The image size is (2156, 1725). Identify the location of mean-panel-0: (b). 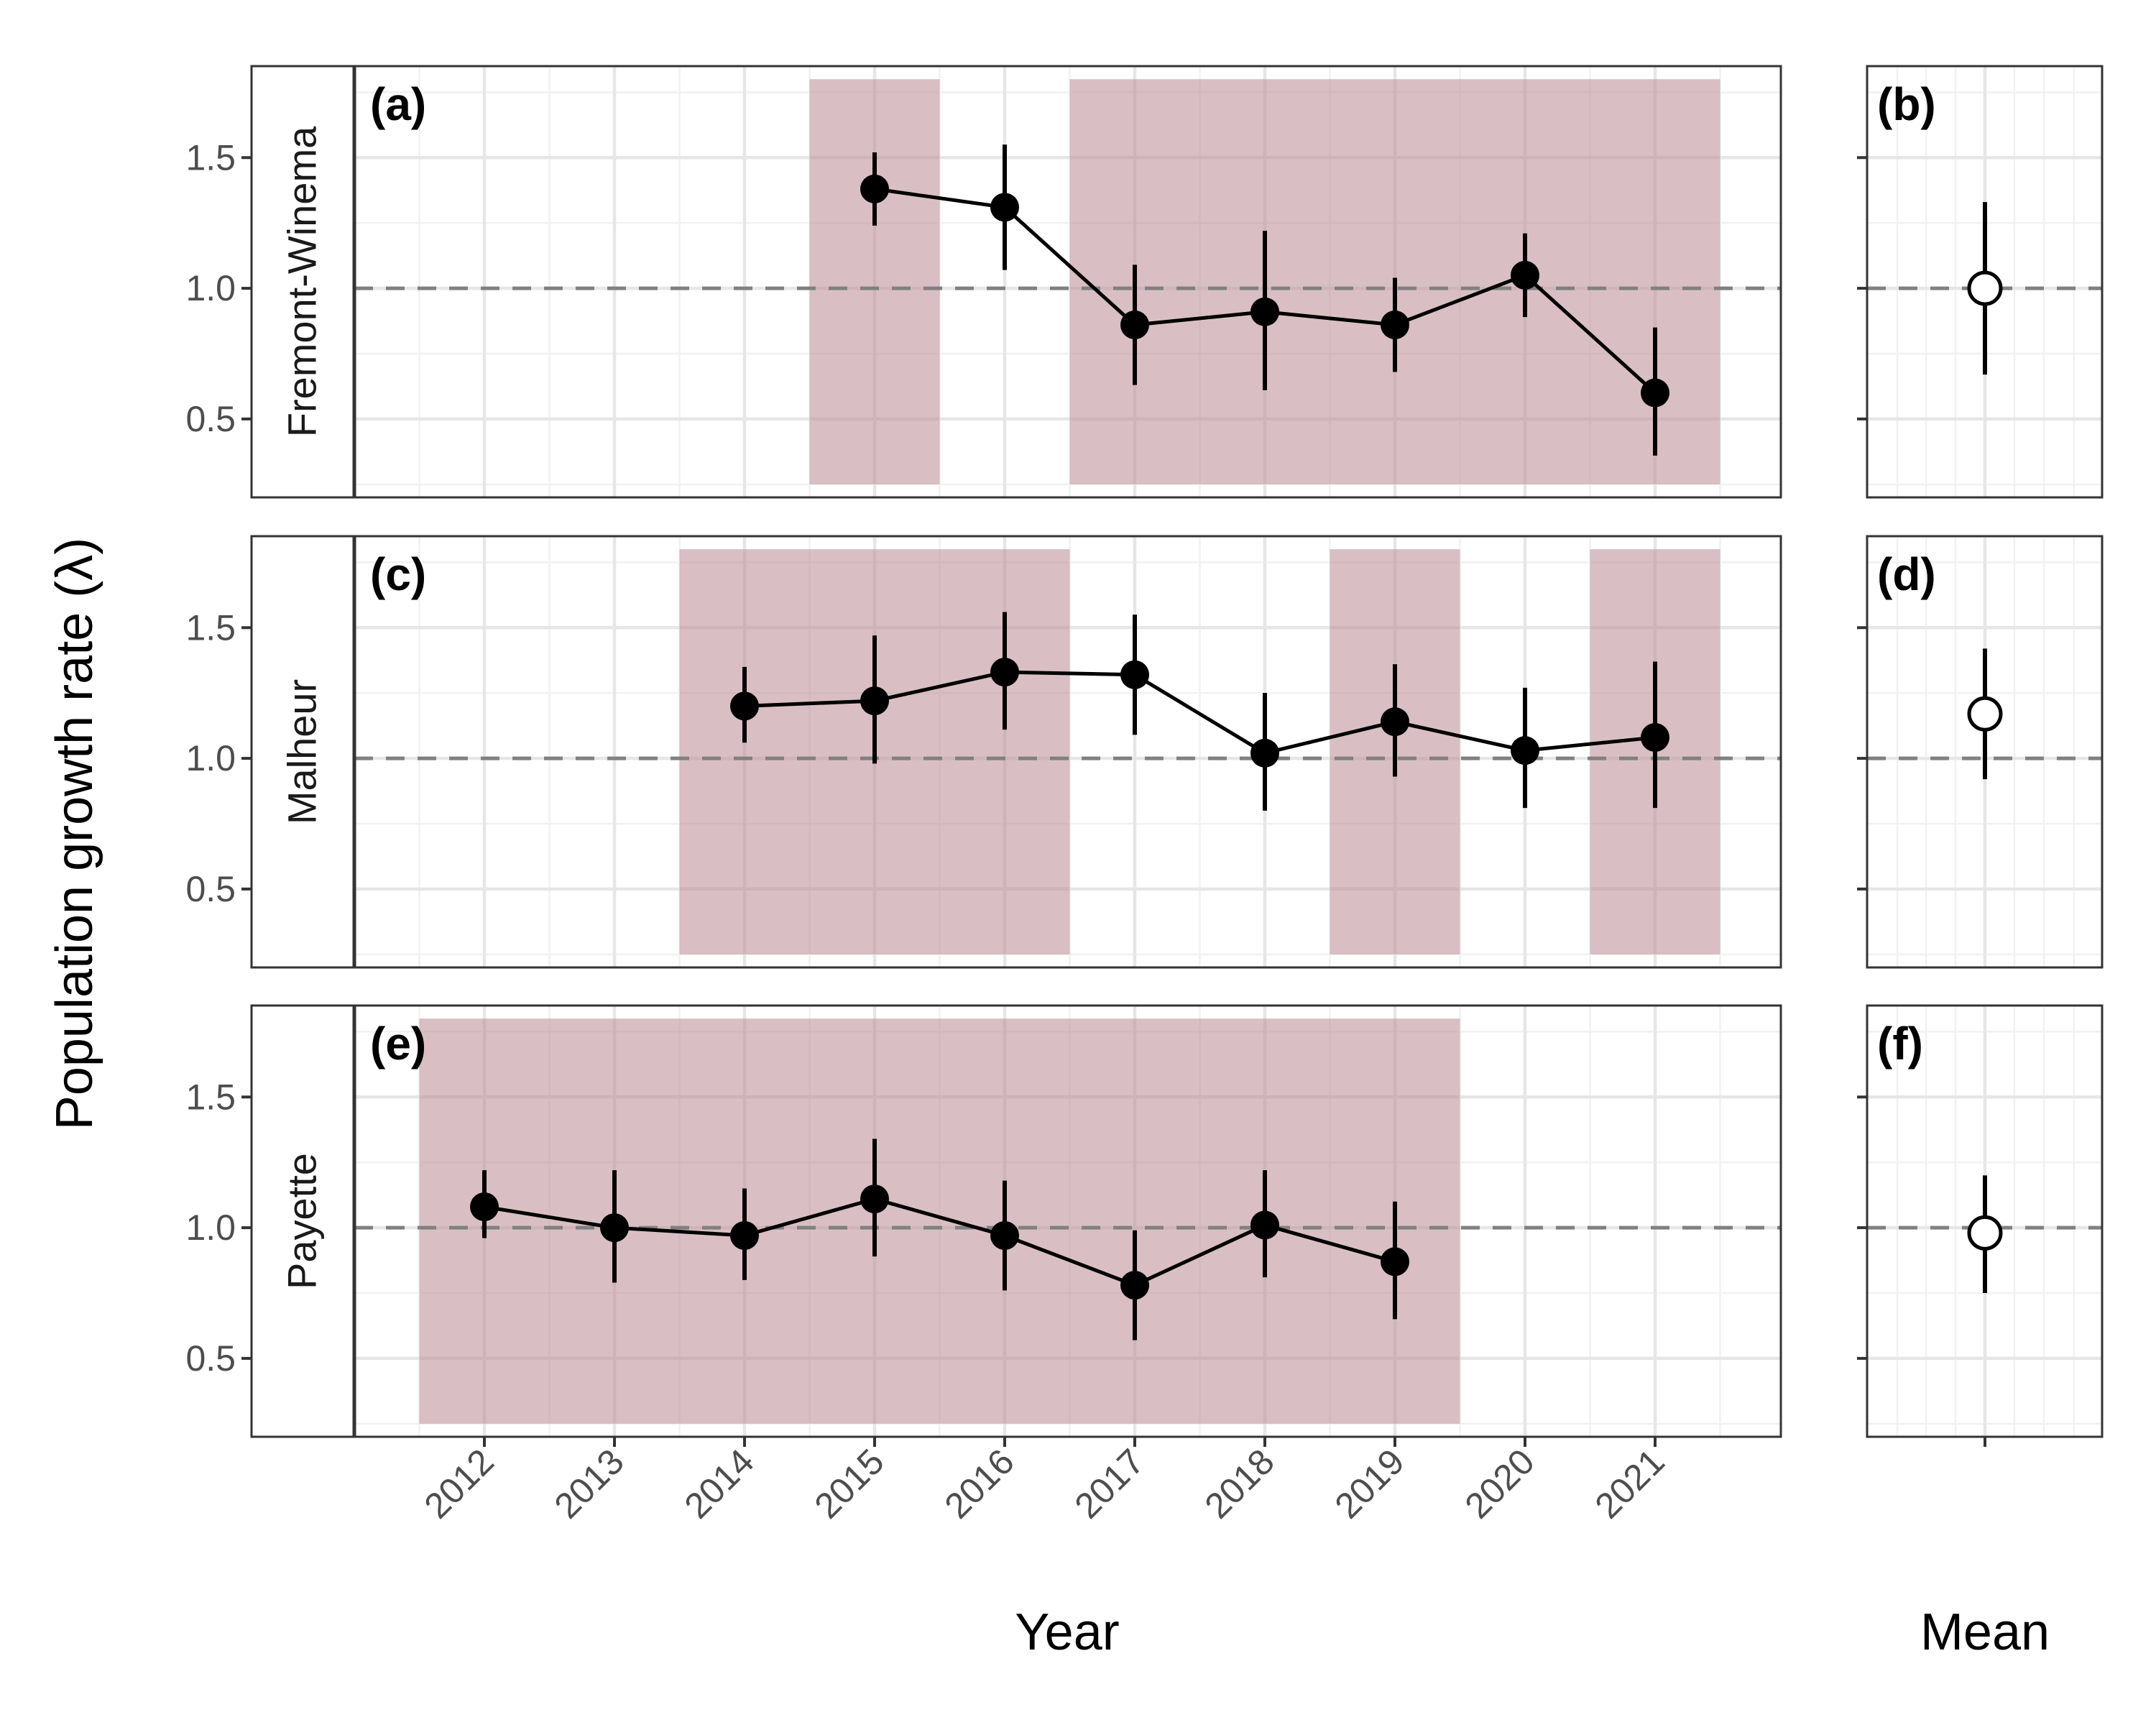
(1980, 282).